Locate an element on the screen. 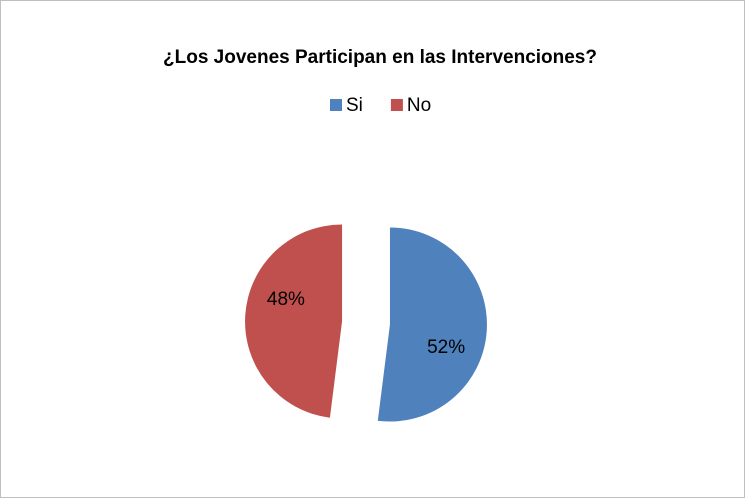 The image size is (745, 498). legend-label: No is located at coordinates (419, 105).